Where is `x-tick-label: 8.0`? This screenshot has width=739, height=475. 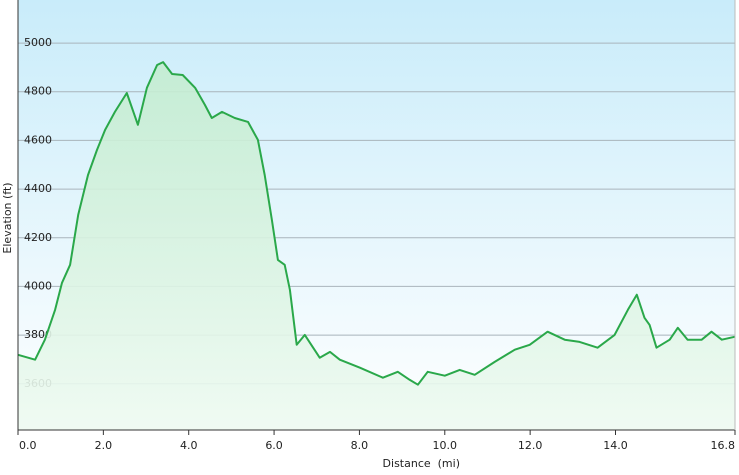
x-tick-label: 8.0 is located at coordinates (360, 445).